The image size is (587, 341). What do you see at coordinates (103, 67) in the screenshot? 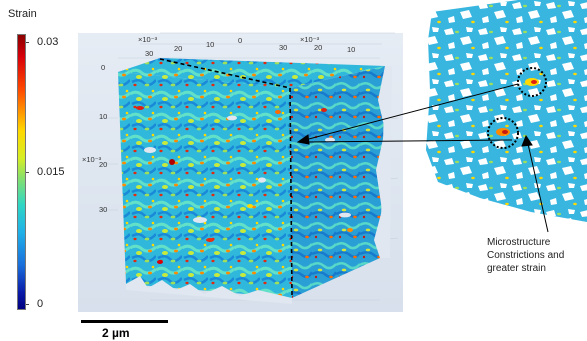
I see `left-tick-1: 0` at bounding box center [103, 67].